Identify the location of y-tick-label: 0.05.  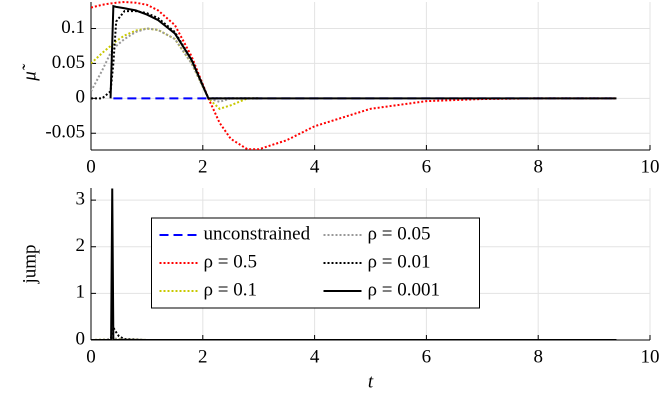
(68, 62).